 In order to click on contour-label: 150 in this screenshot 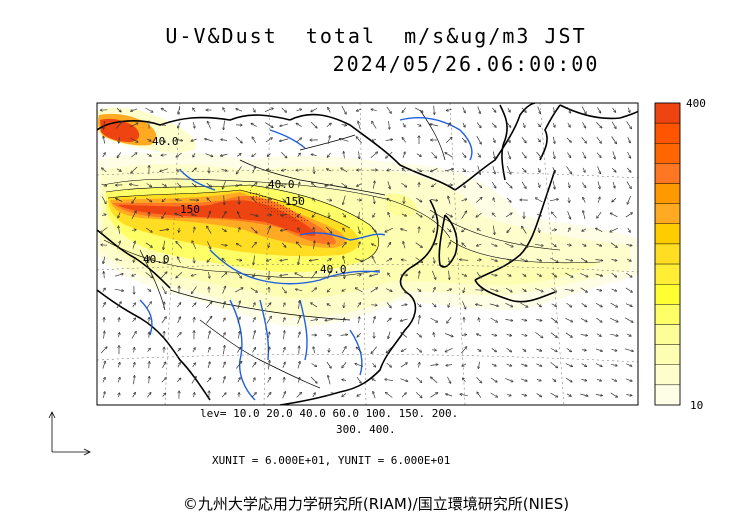, I will do `click(295, 201)`.